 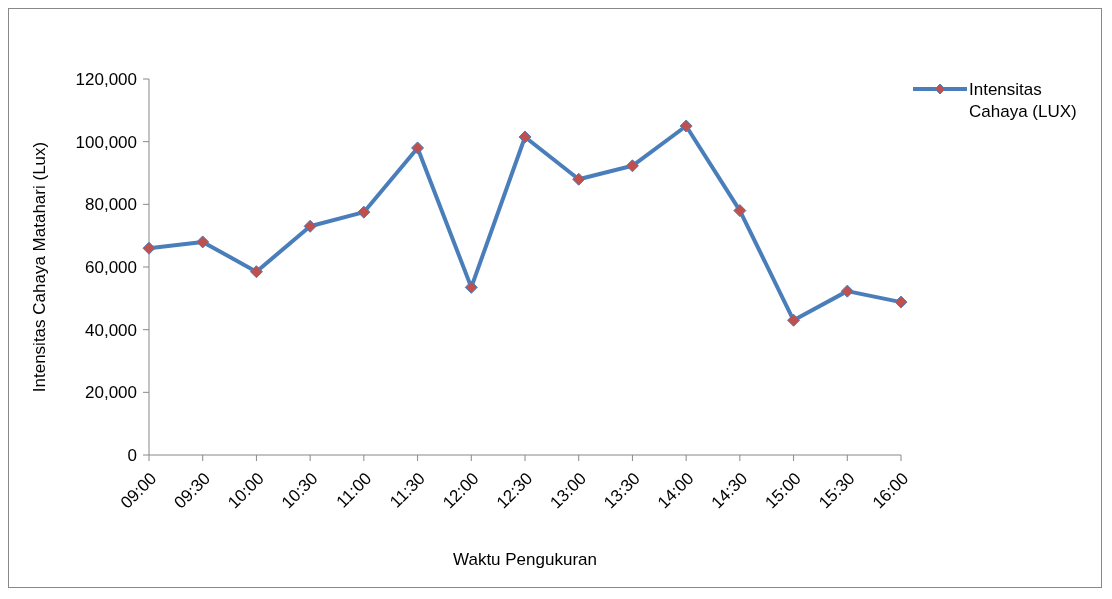 I want to click on y-tick-label: 20,000, so click(x=111, y=393).